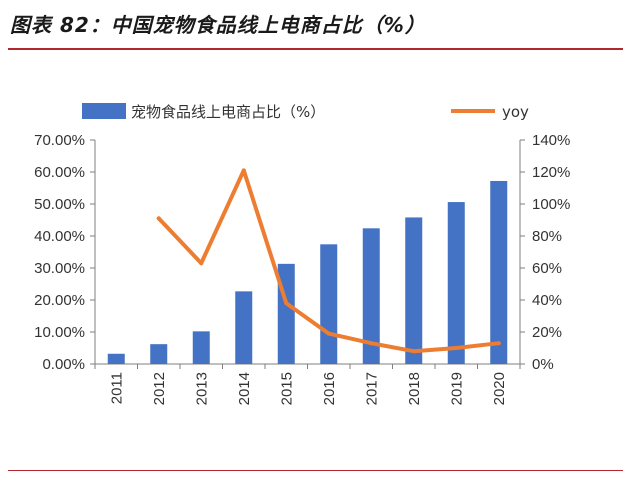 Image resolution: width=641 pixels, height=478 pixels. I want to click on y-right-tick-label: 140%, so click(551, 140).